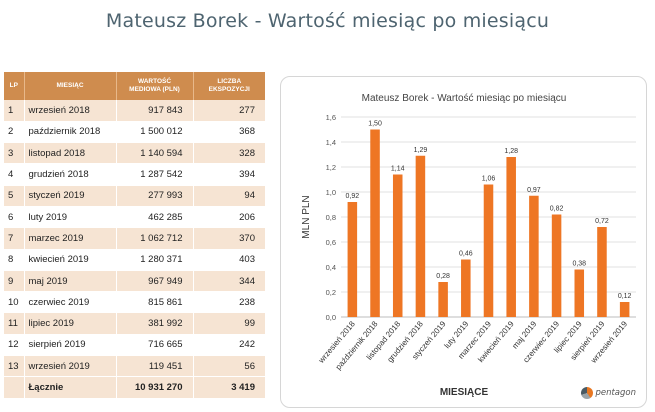 The width and height of the screenshot is (655, 412). What do you see at coordinates (229, 238) in the screenshot?
I see `cell-count: 370` at bounding box center [229, 238].